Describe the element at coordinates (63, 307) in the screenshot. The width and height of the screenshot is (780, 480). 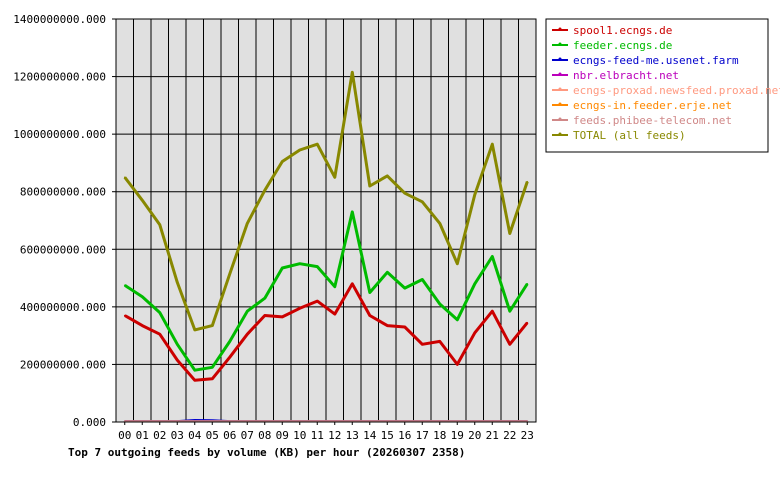
I see `y-tick-label: 400000000.000` at that location.